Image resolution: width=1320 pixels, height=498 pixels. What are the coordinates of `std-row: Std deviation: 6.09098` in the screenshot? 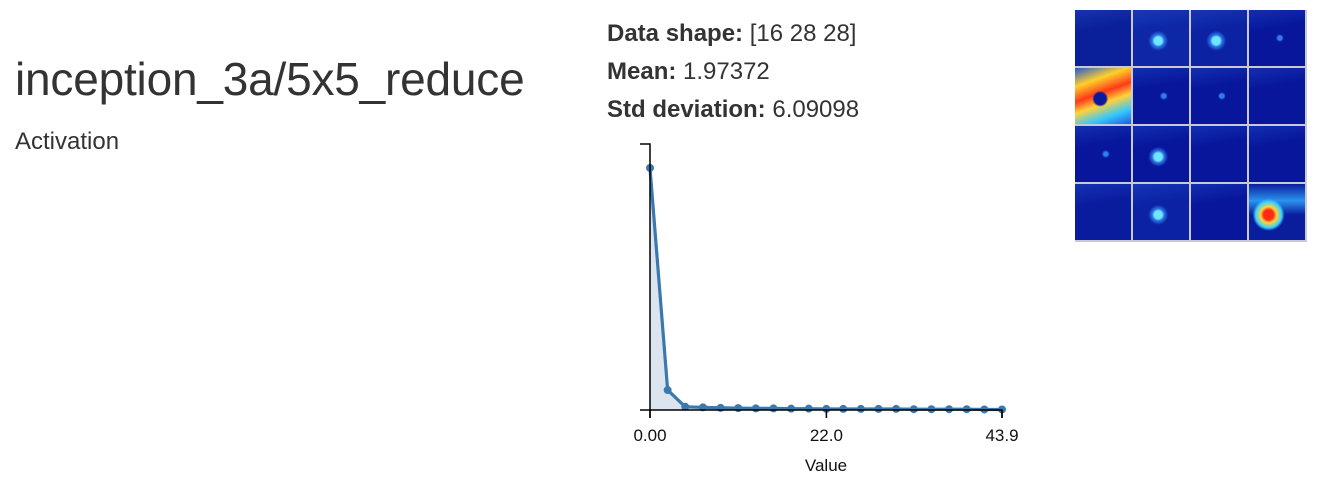 It's located at (733, 110).